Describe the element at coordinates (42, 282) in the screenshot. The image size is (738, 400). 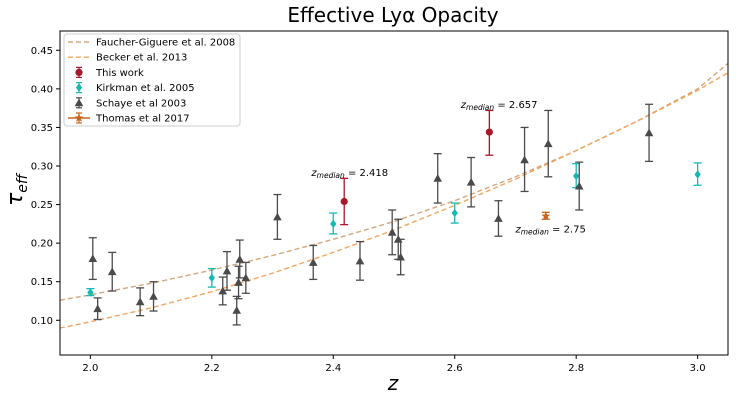
I see `y-tick-label: 0.15` at that location.